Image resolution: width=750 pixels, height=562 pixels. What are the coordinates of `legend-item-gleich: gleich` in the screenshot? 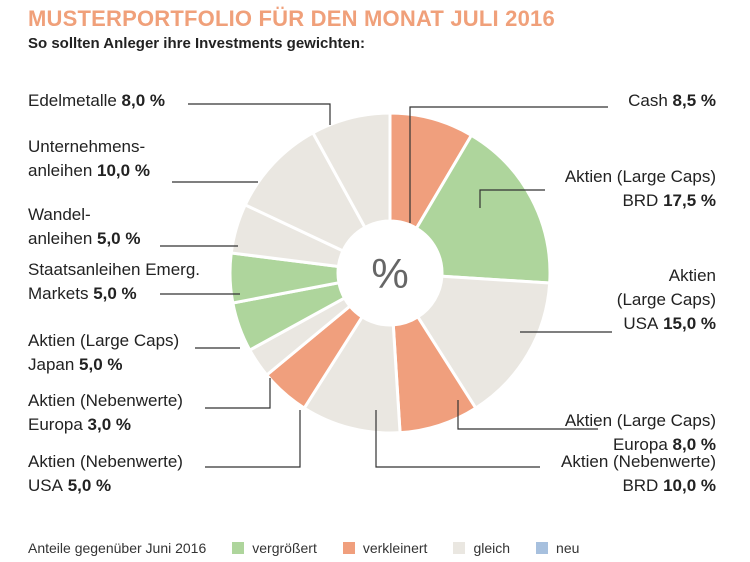 It's located at (481, 548).